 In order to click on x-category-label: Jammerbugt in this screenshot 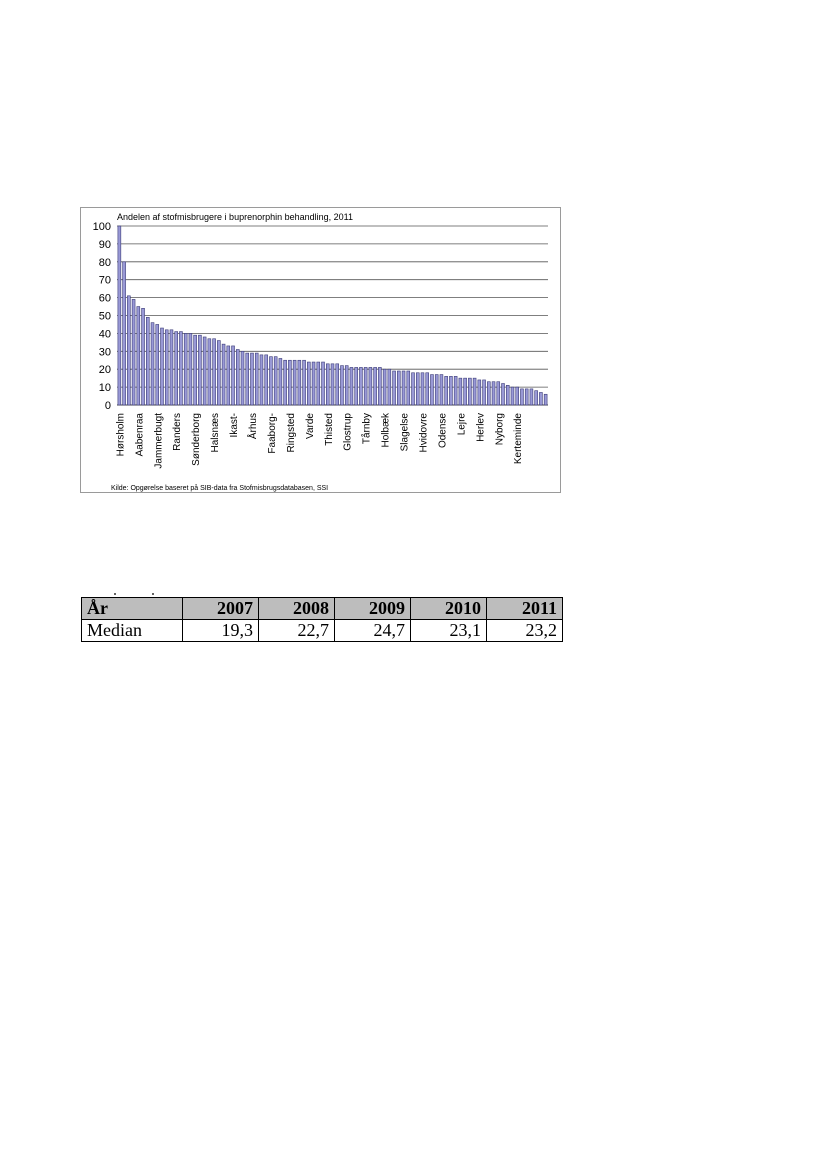, I will do `click(158, 441)`.